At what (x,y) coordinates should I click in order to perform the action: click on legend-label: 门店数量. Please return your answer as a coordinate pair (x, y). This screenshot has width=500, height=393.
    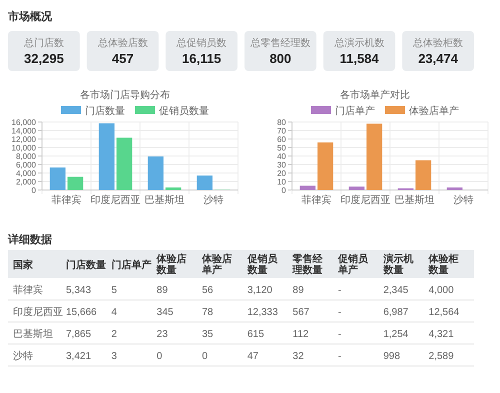
    Looking at the image, I should click on (105, 111).